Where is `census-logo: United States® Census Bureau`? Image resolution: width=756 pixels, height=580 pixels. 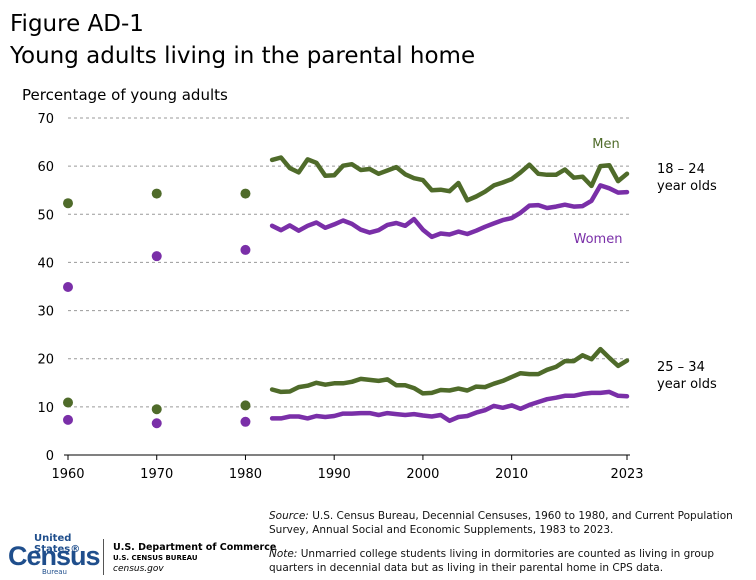 census-logo: United States® Census Bureau is located at coordinates (58, 554).